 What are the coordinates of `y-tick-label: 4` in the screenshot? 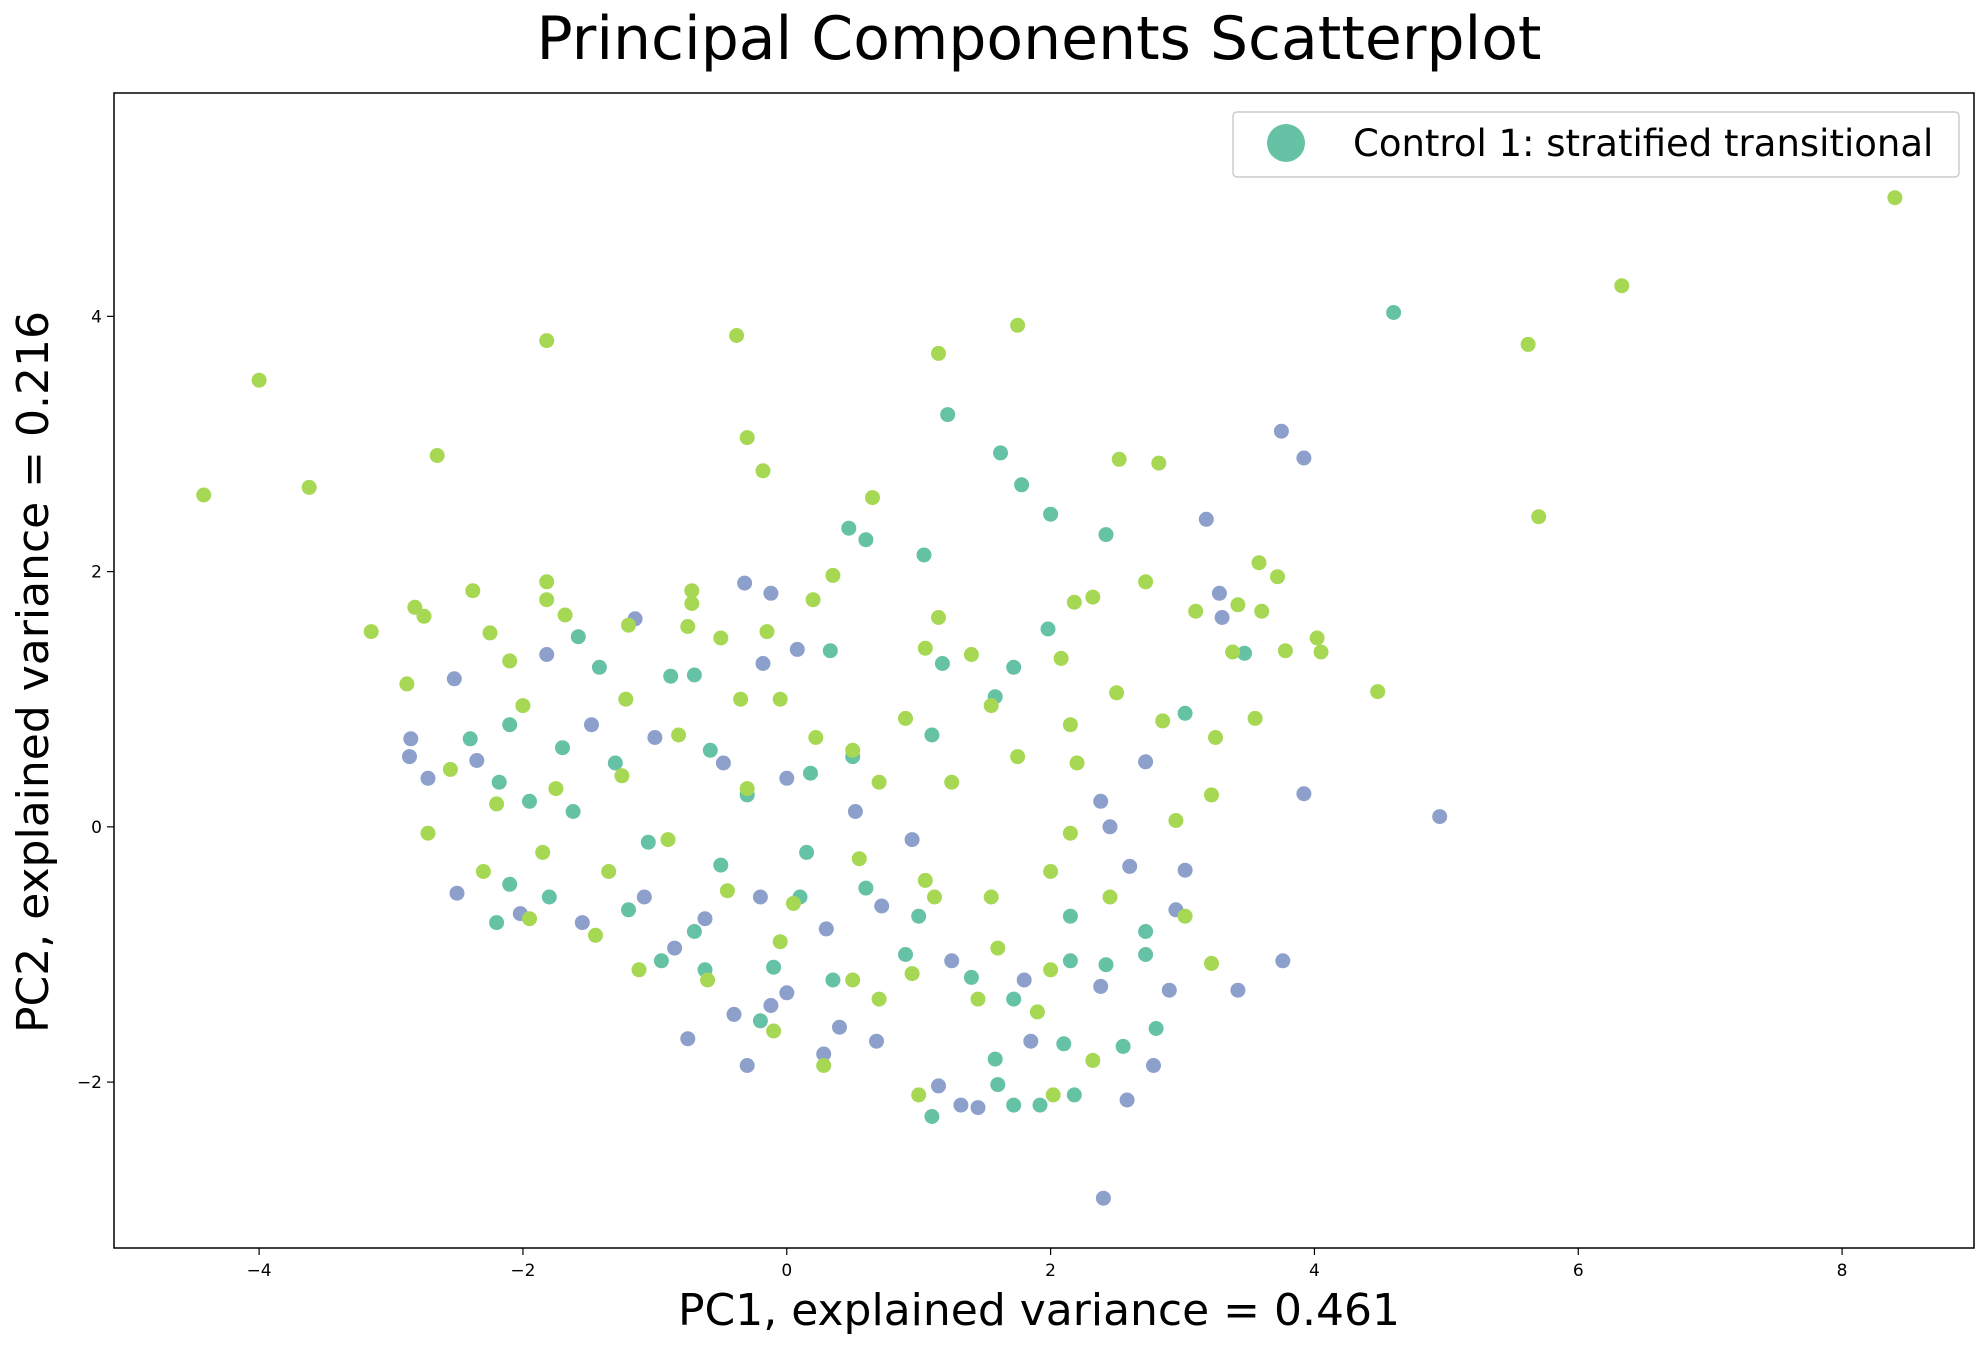 It's located at (96, 317).